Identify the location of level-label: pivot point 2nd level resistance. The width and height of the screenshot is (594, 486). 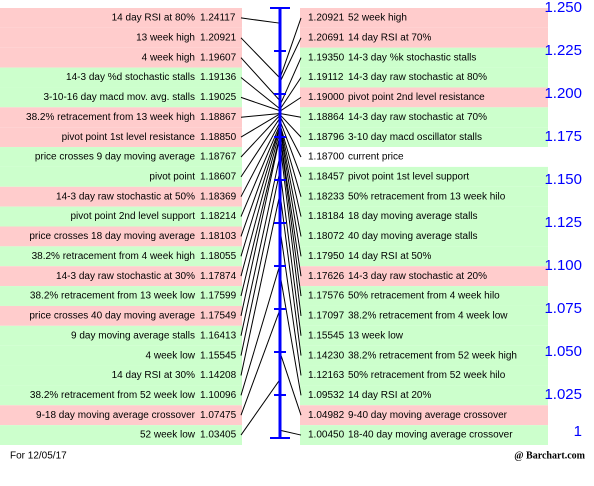
(416, 97).